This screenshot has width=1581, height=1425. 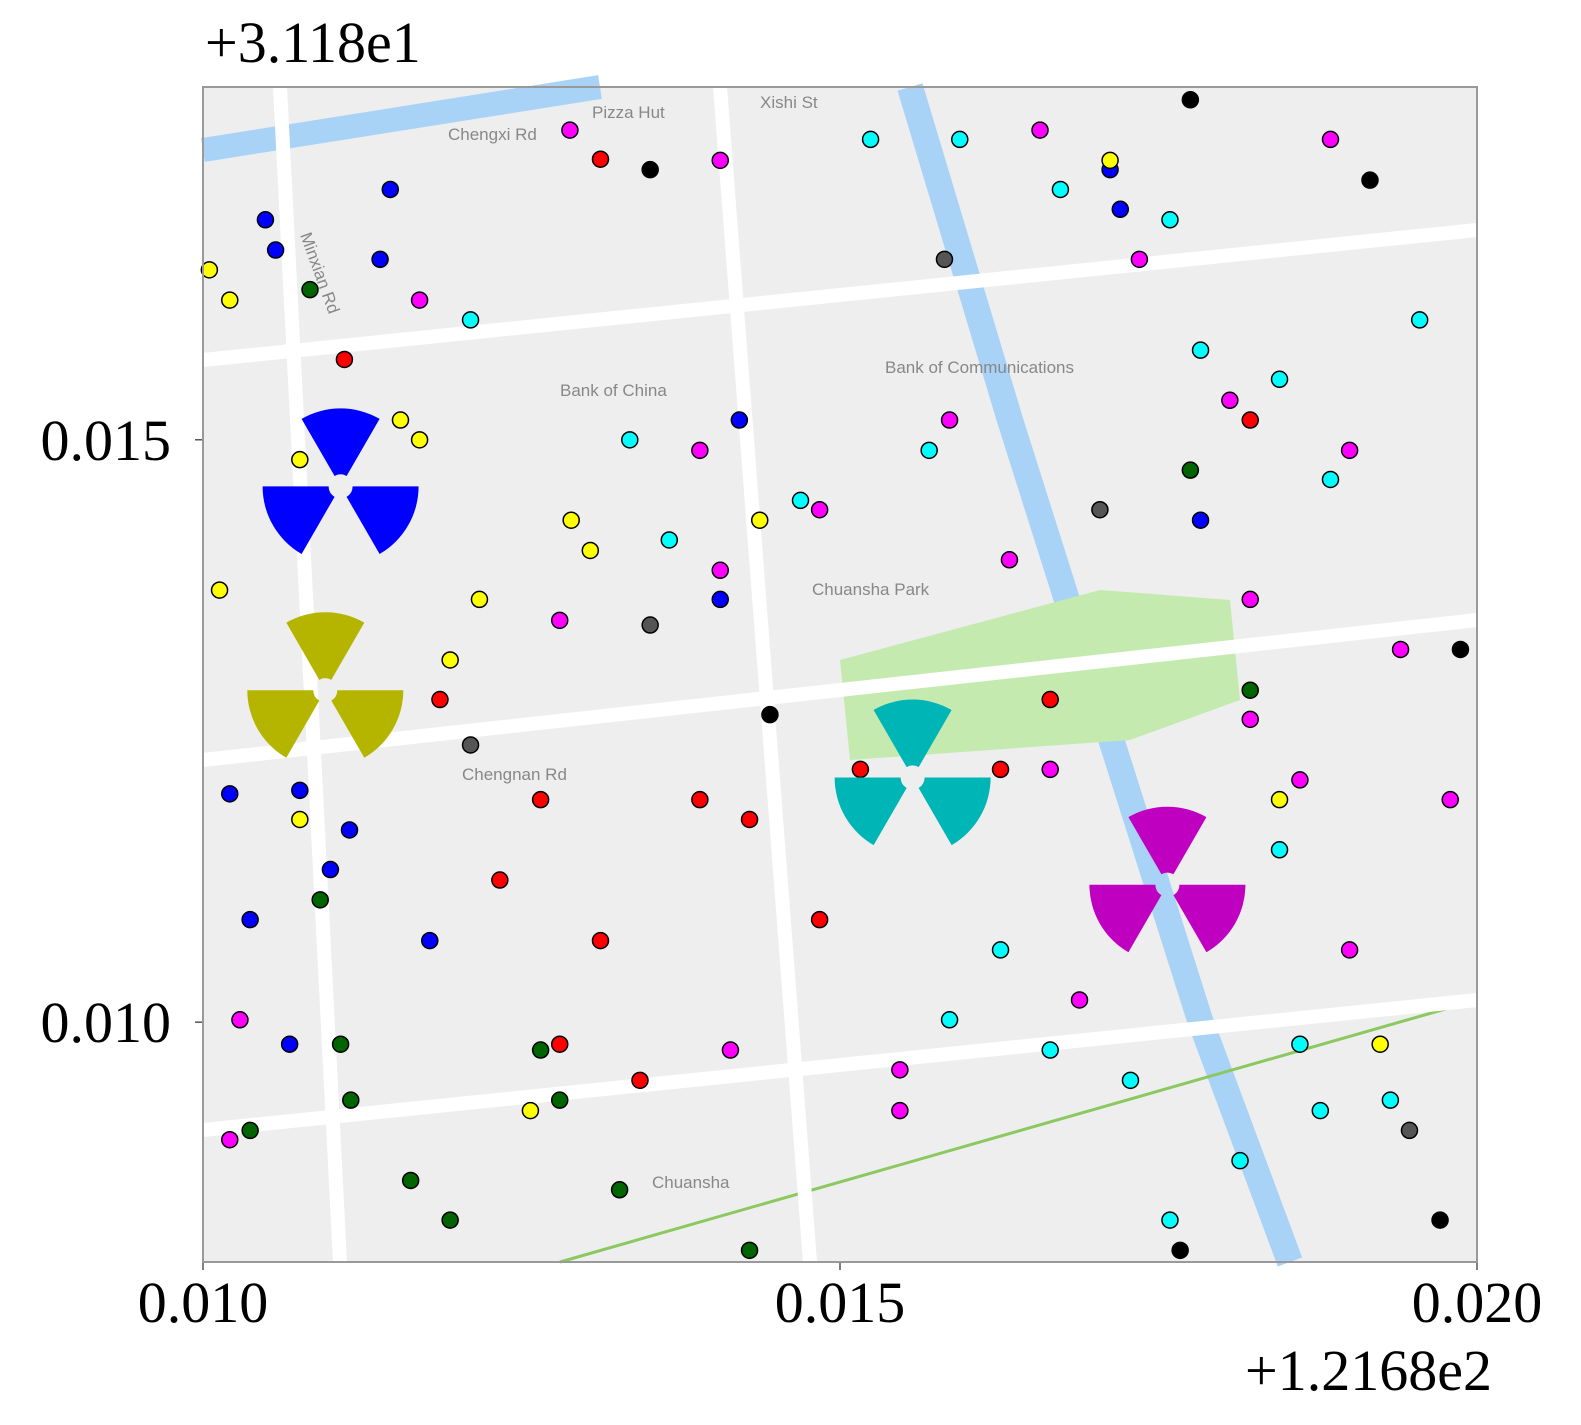 I want to click on map-label: Chuansha, so click(x=691, y=1182).